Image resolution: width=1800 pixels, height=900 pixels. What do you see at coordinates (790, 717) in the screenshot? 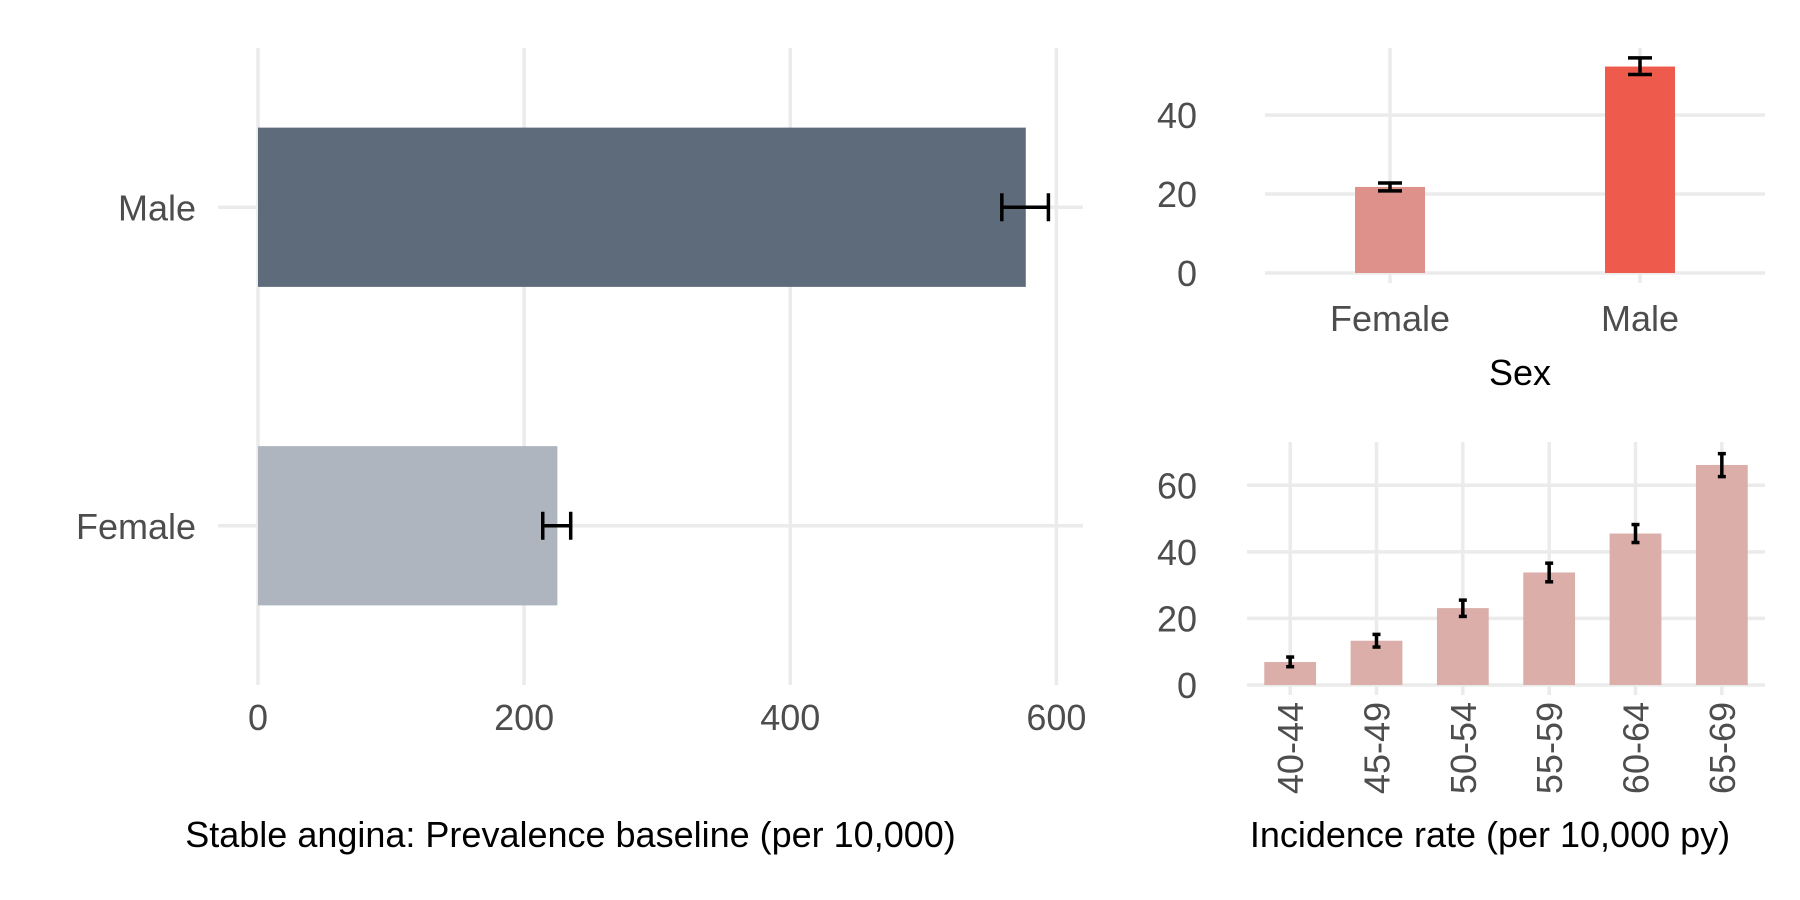
I see `prevalence-x-tick-label: 400` at bounding box center [790, 717].